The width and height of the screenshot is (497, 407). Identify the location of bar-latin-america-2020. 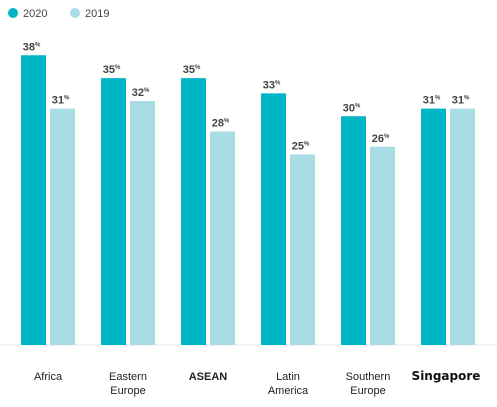
(273, 219).